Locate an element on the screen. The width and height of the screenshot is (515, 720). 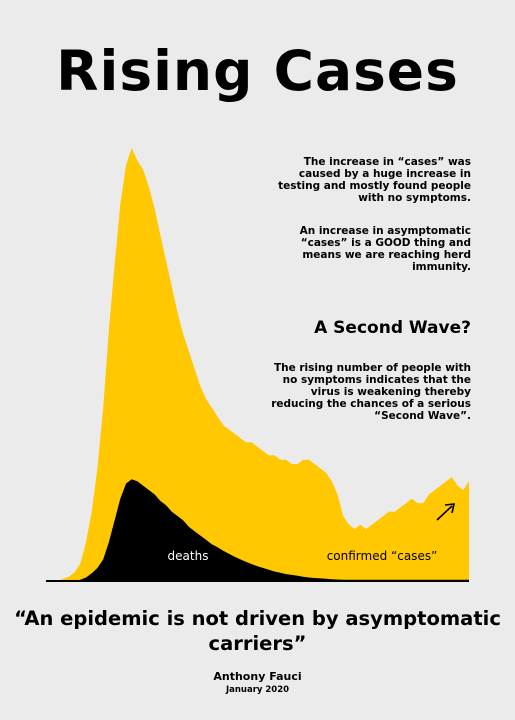
quote-date: January 2020 is located at coordinates (257, 690).